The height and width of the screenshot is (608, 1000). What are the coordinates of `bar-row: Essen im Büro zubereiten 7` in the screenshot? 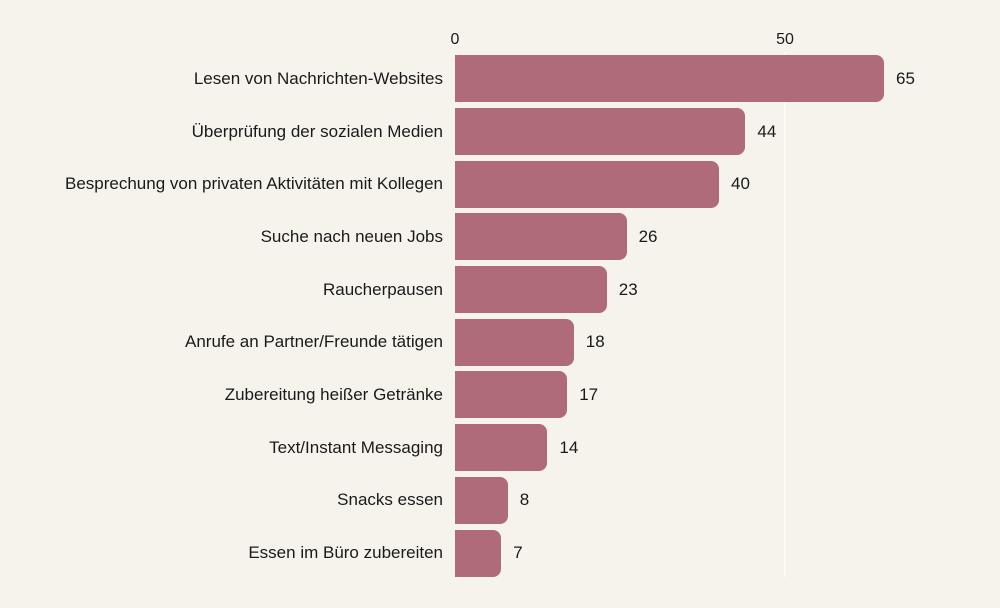 It's located at (500, 553).